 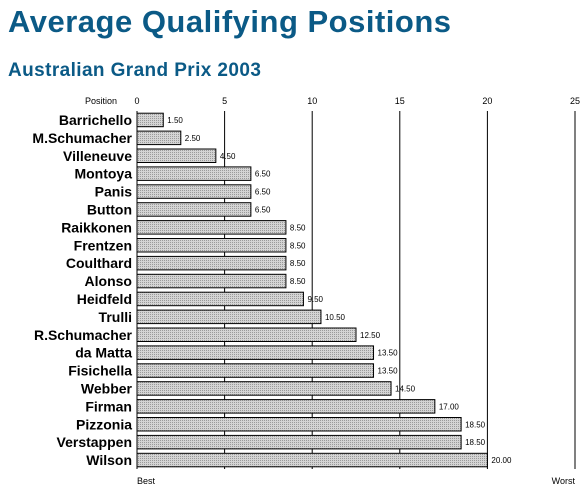 I want to click on best-label: Best, so click(x=146, y=481).